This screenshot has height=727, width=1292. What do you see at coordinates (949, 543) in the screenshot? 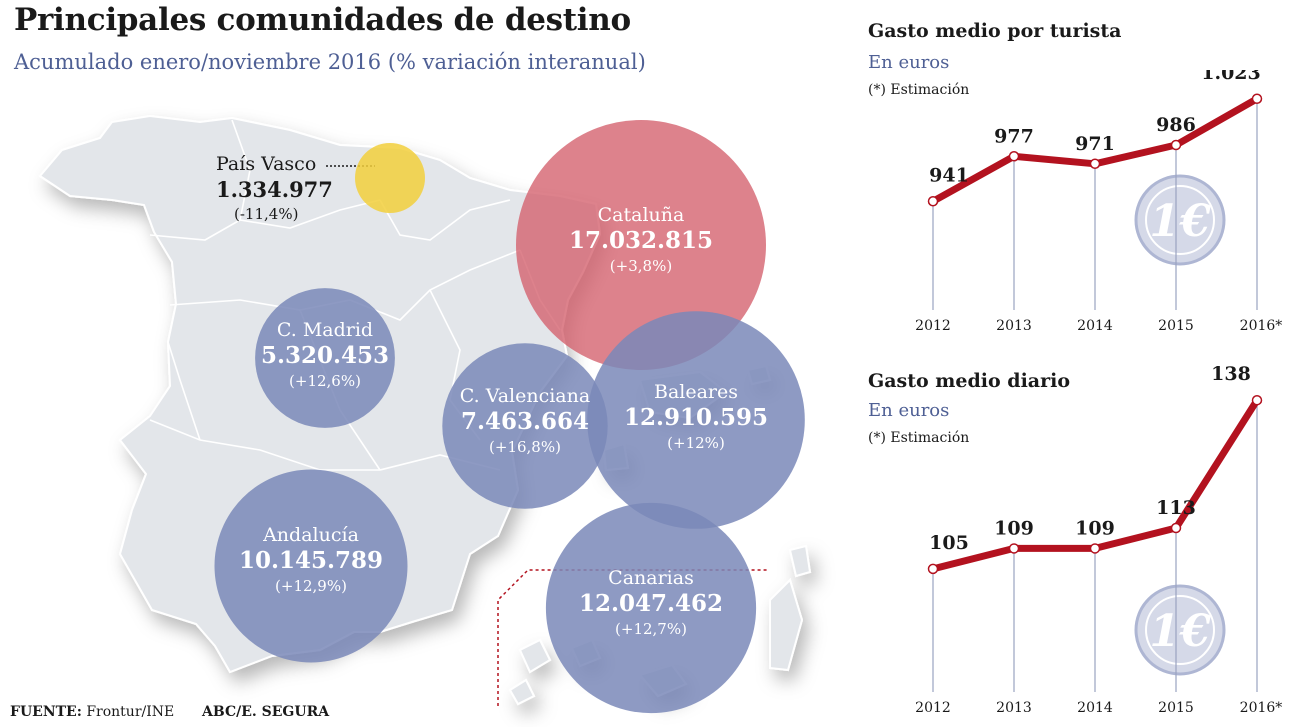
I see `data-label: 105` at bounding box center [949, 543].